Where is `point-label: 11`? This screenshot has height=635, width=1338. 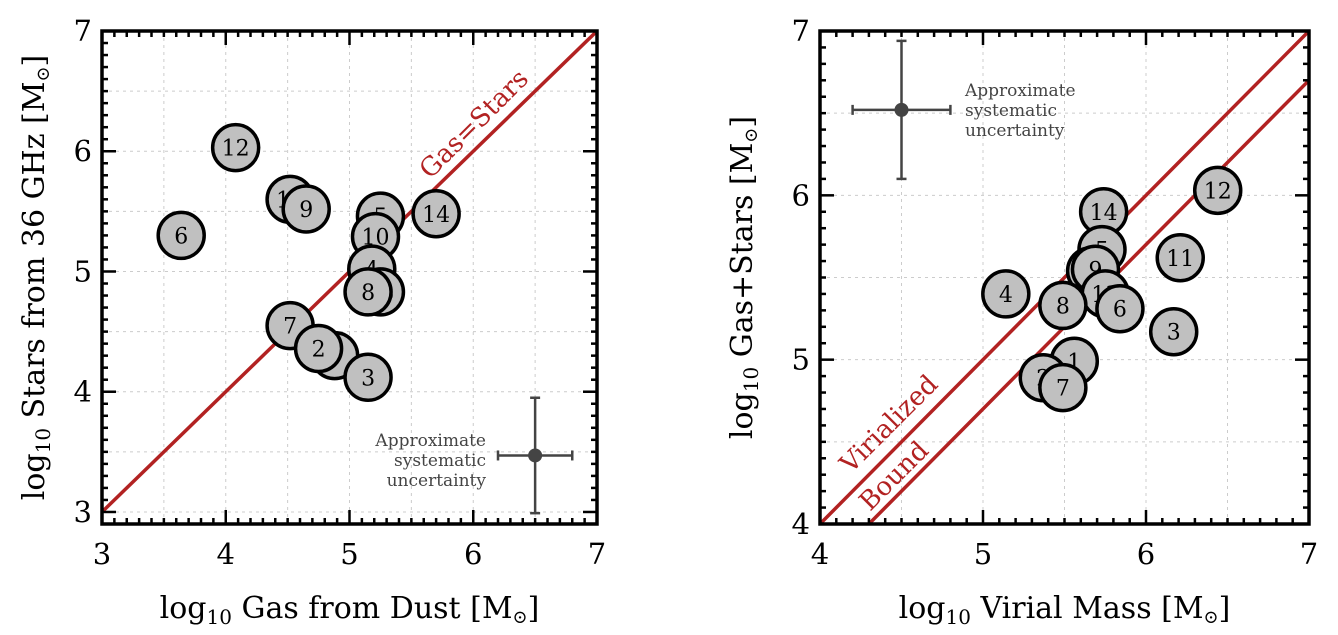
point-label: 11 is located at coordinates (1180, 259).